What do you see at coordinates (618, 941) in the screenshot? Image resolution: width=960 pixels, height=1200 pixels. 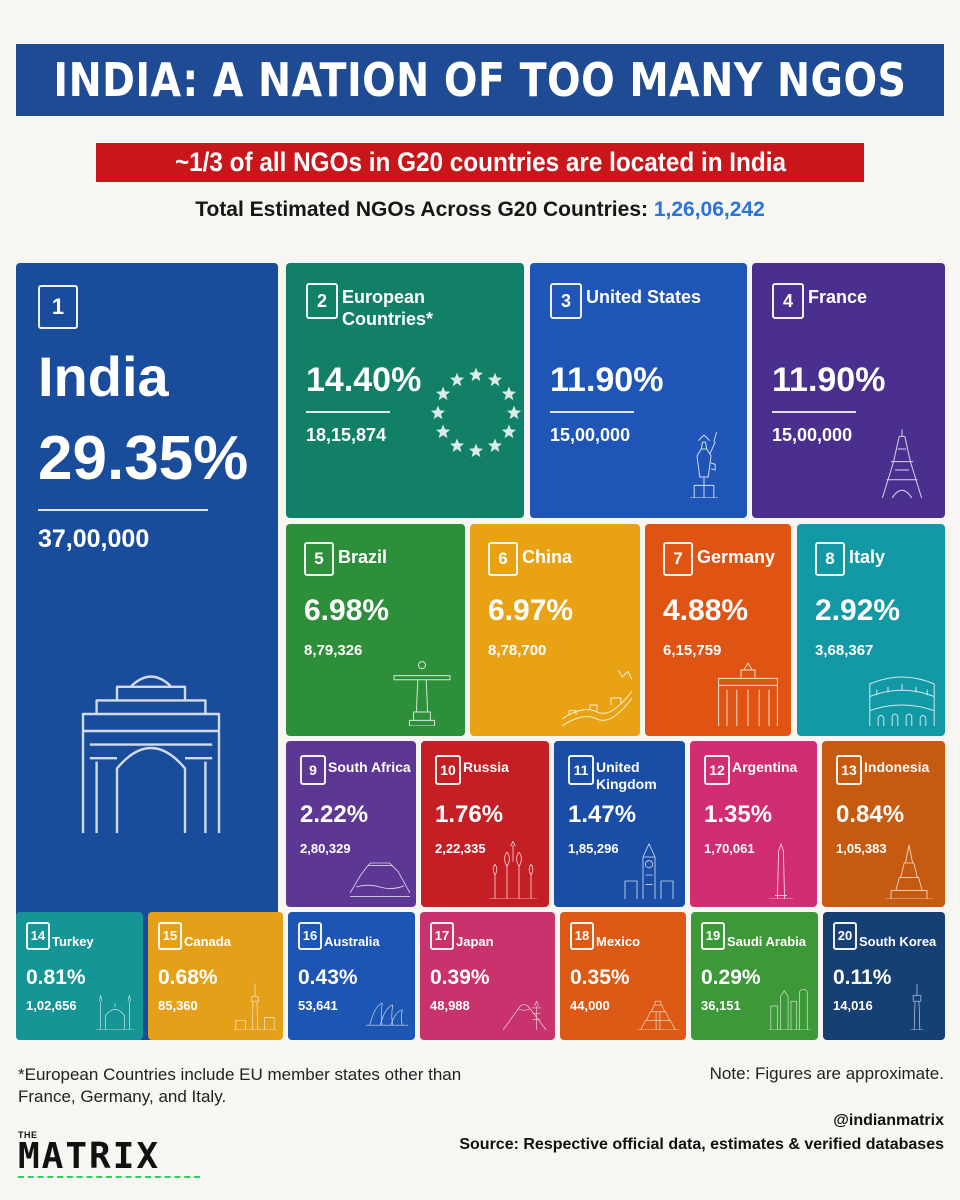 I see `country-name: Mexico` at bounding box center [618, 941].